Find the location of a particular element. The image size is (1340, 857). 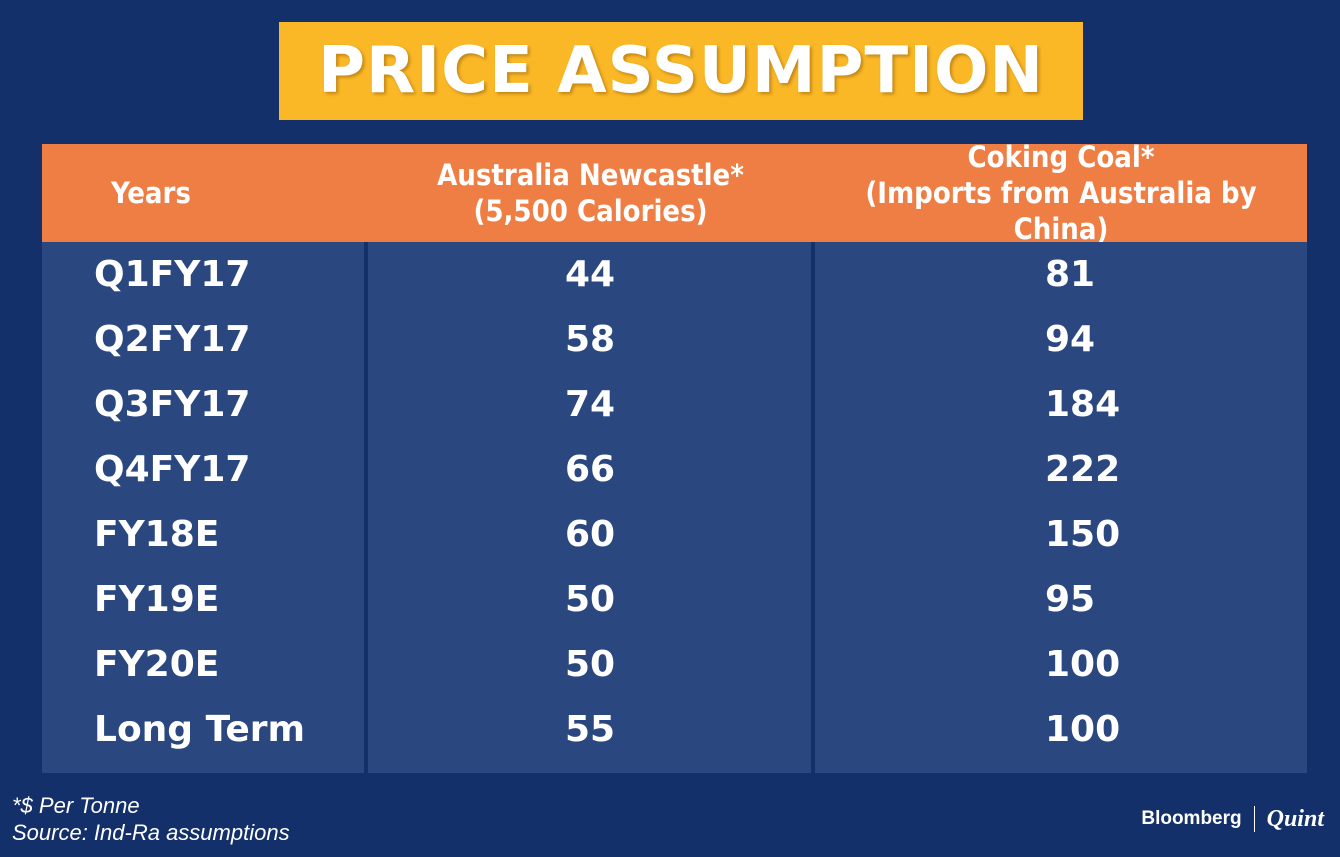

cell-newcastle-price: 74 is located at coordinates (590, 404).